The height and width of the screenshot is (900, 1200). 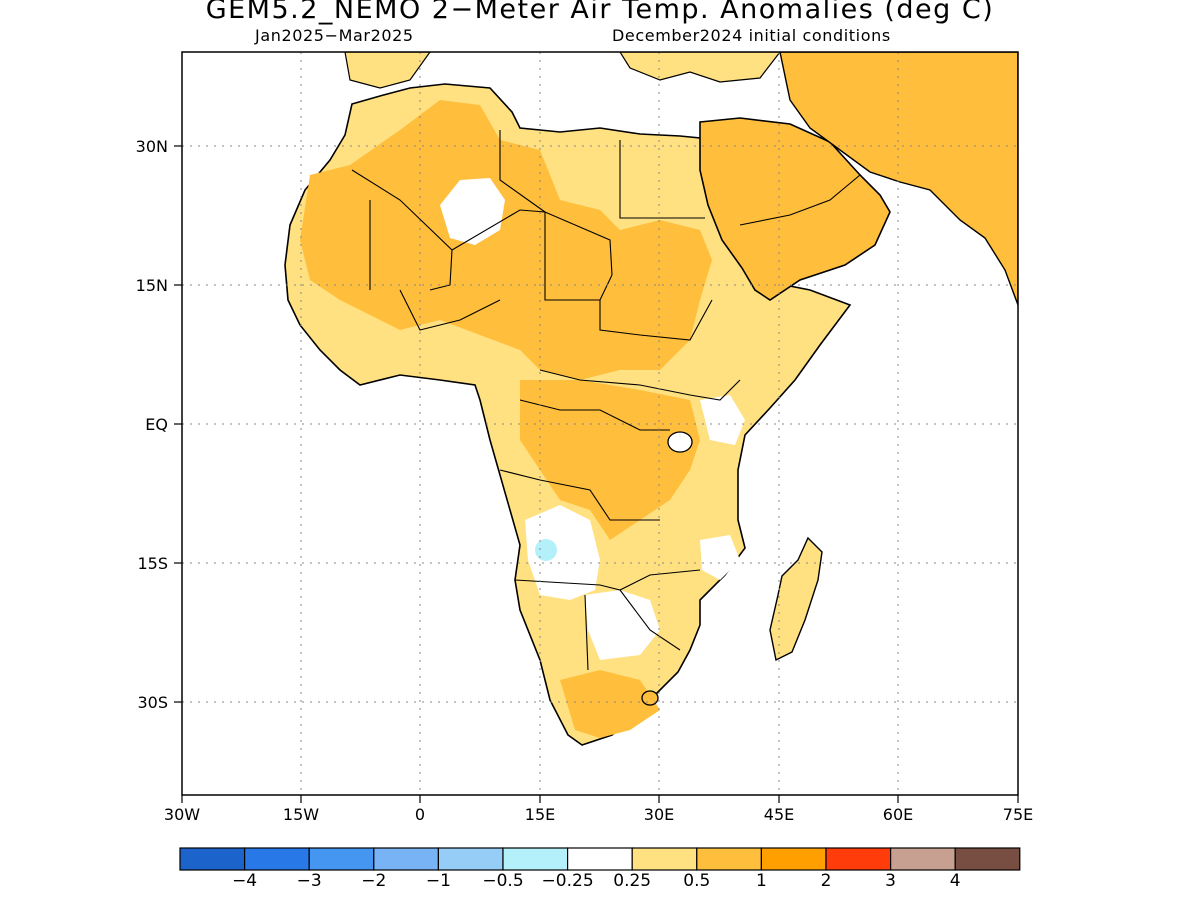 What do you see at coordinates (598, 814) in the screenshot?
I see `x-tick-labels: 30W 15W 0 15E 30E 45E 60E 75E` at bounding box center [598, 814].